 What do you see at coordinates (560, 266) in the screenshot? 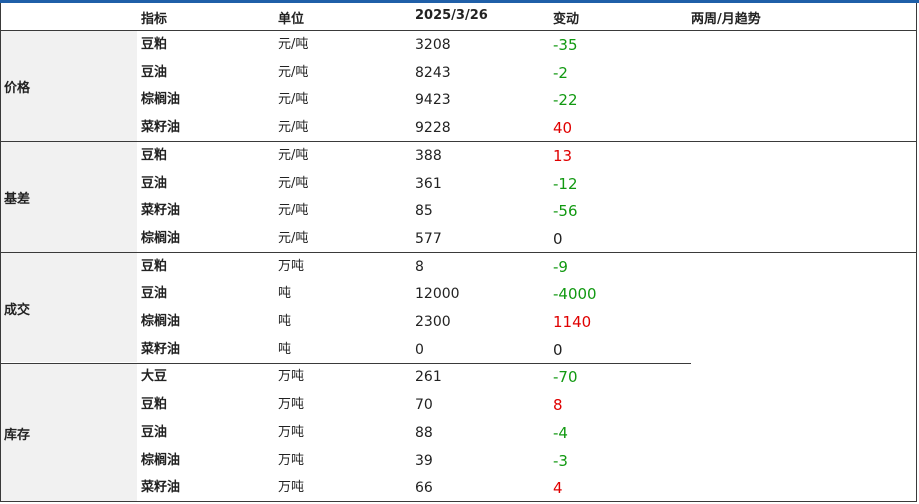
I see `row-change: -9` at bounding box center [560, 266].